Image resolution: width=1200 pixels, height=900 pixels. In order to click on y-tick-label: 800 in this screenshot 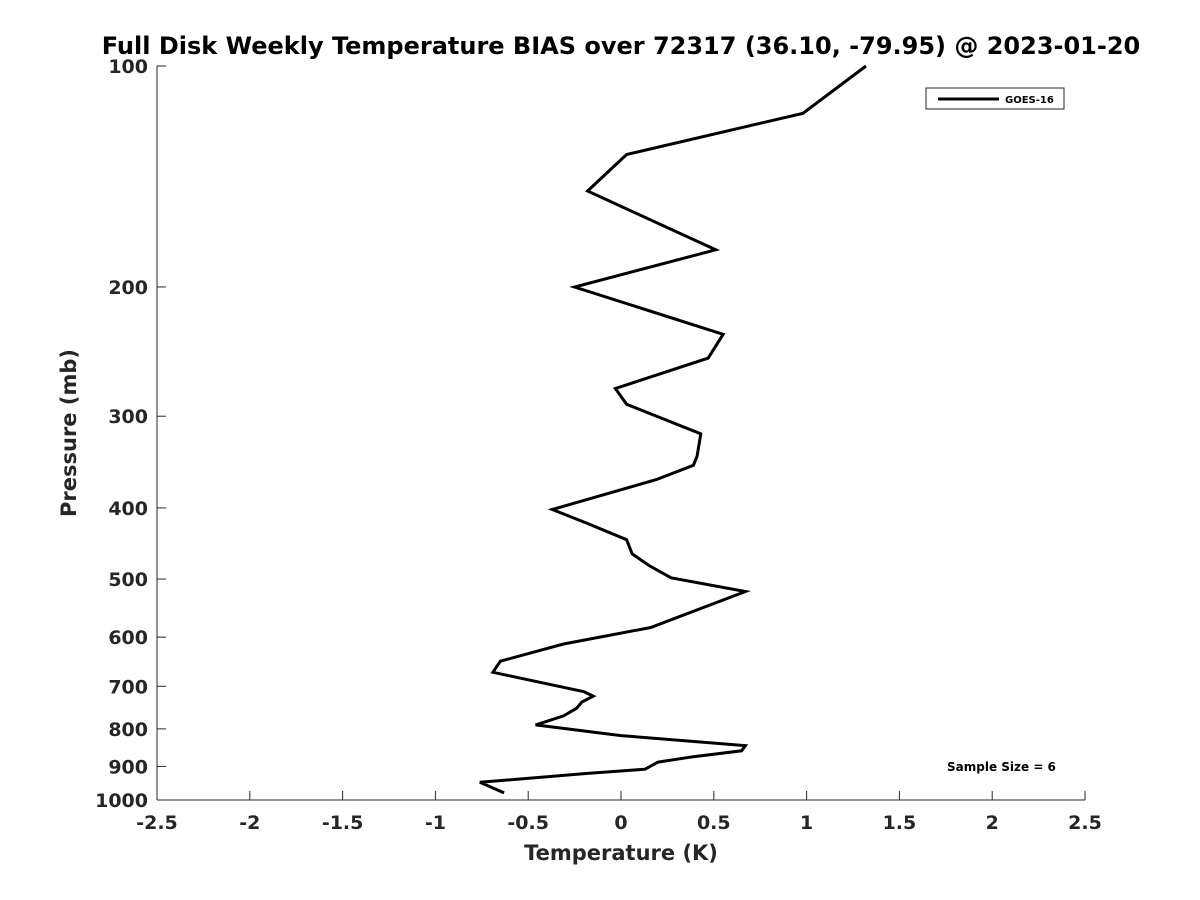, I will do `click(128, 730)`.